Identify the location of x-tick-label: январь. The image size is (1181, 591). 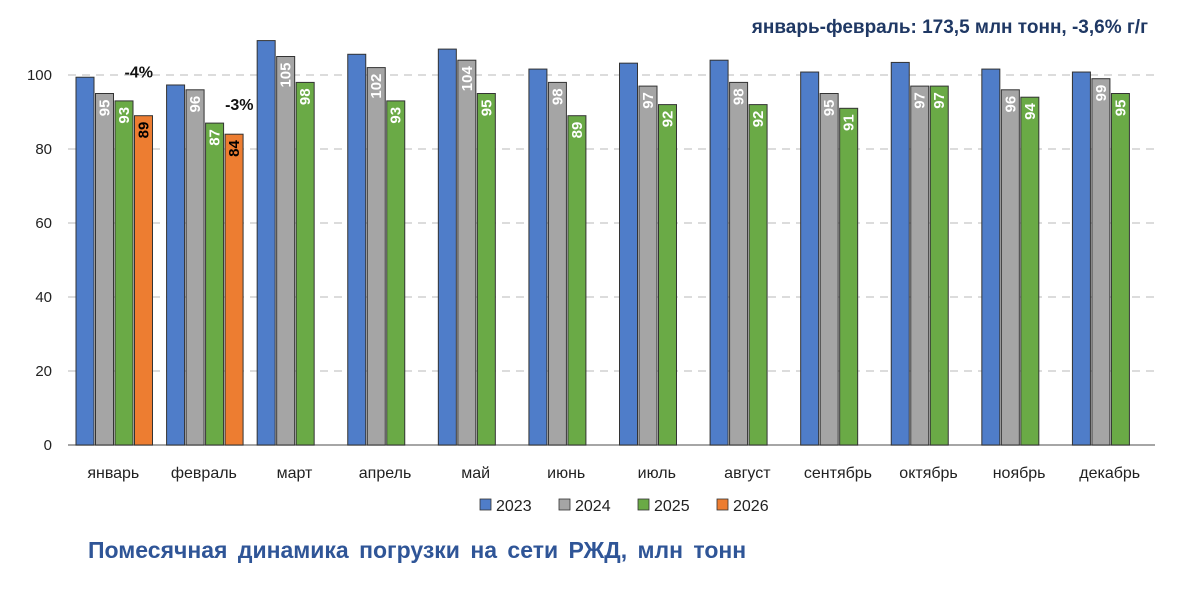
(113, 473).